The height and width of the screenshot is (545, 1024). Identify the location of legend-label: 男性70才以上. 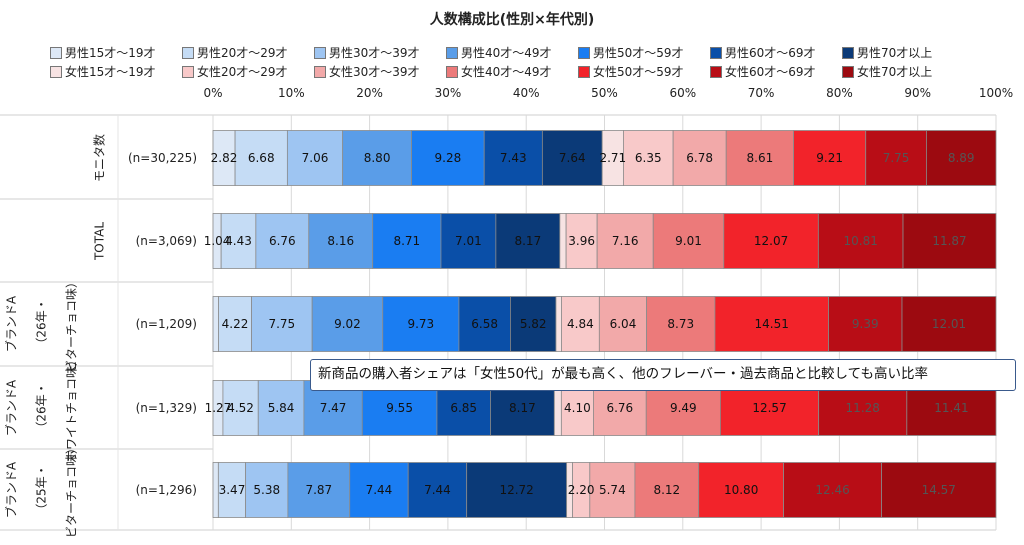
(895, 53).